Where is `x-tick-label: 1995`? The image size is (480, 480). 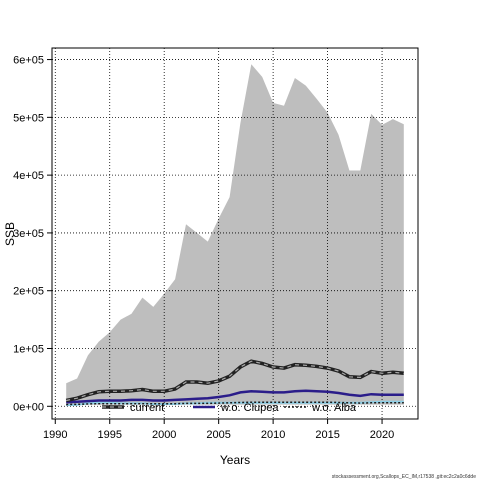 x-tick-label: 1995 is located at coordinates (109, 435).